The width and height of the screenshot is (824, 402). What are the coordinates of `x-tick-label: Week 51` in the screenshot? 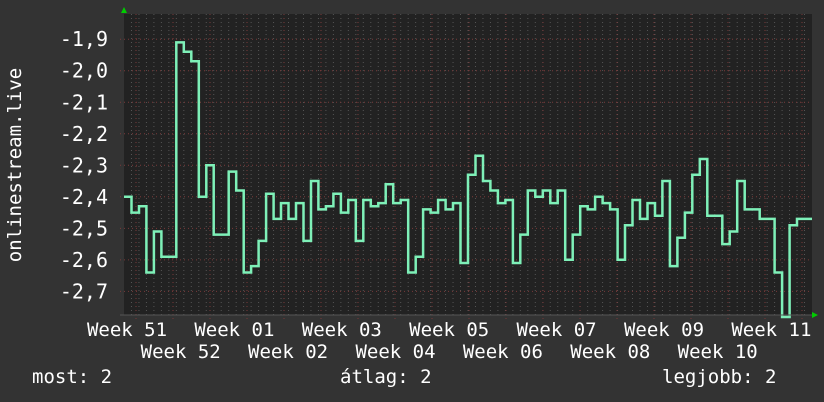 It's located at (127, 330).